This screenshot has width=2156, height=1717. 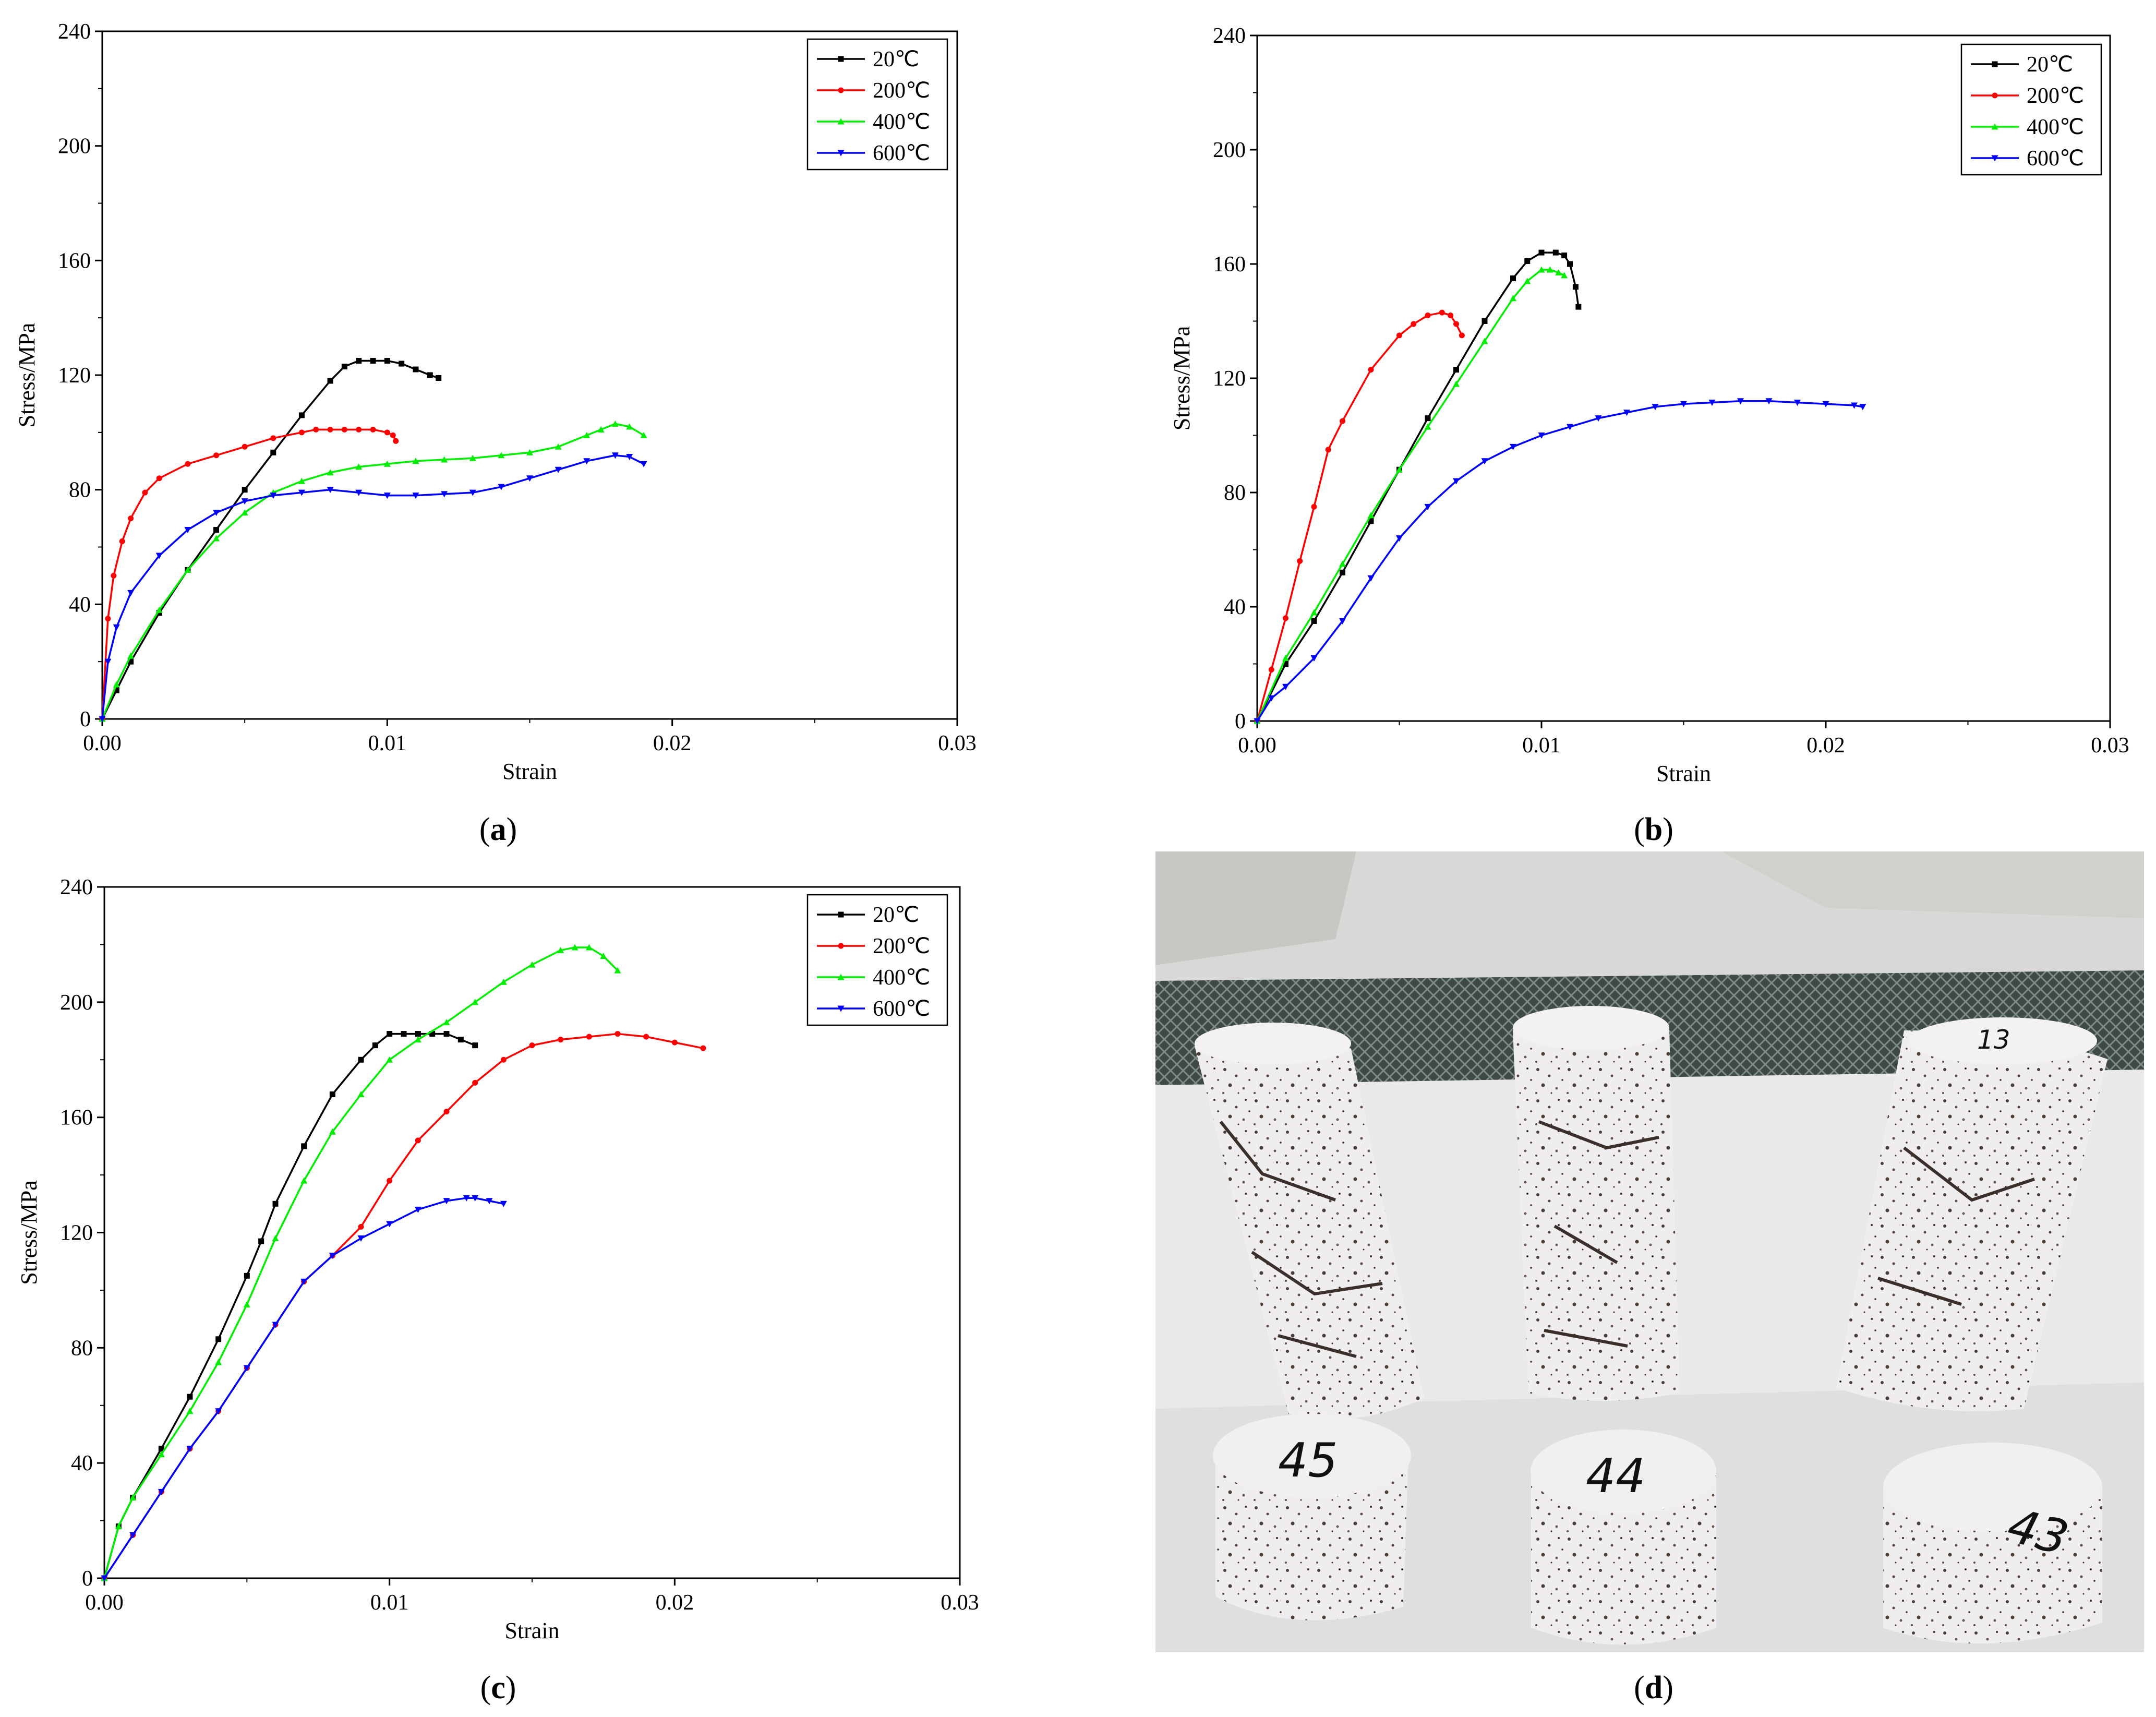 I want to click on specimen-disk-right: 43, so click(x=1992, y=1544).